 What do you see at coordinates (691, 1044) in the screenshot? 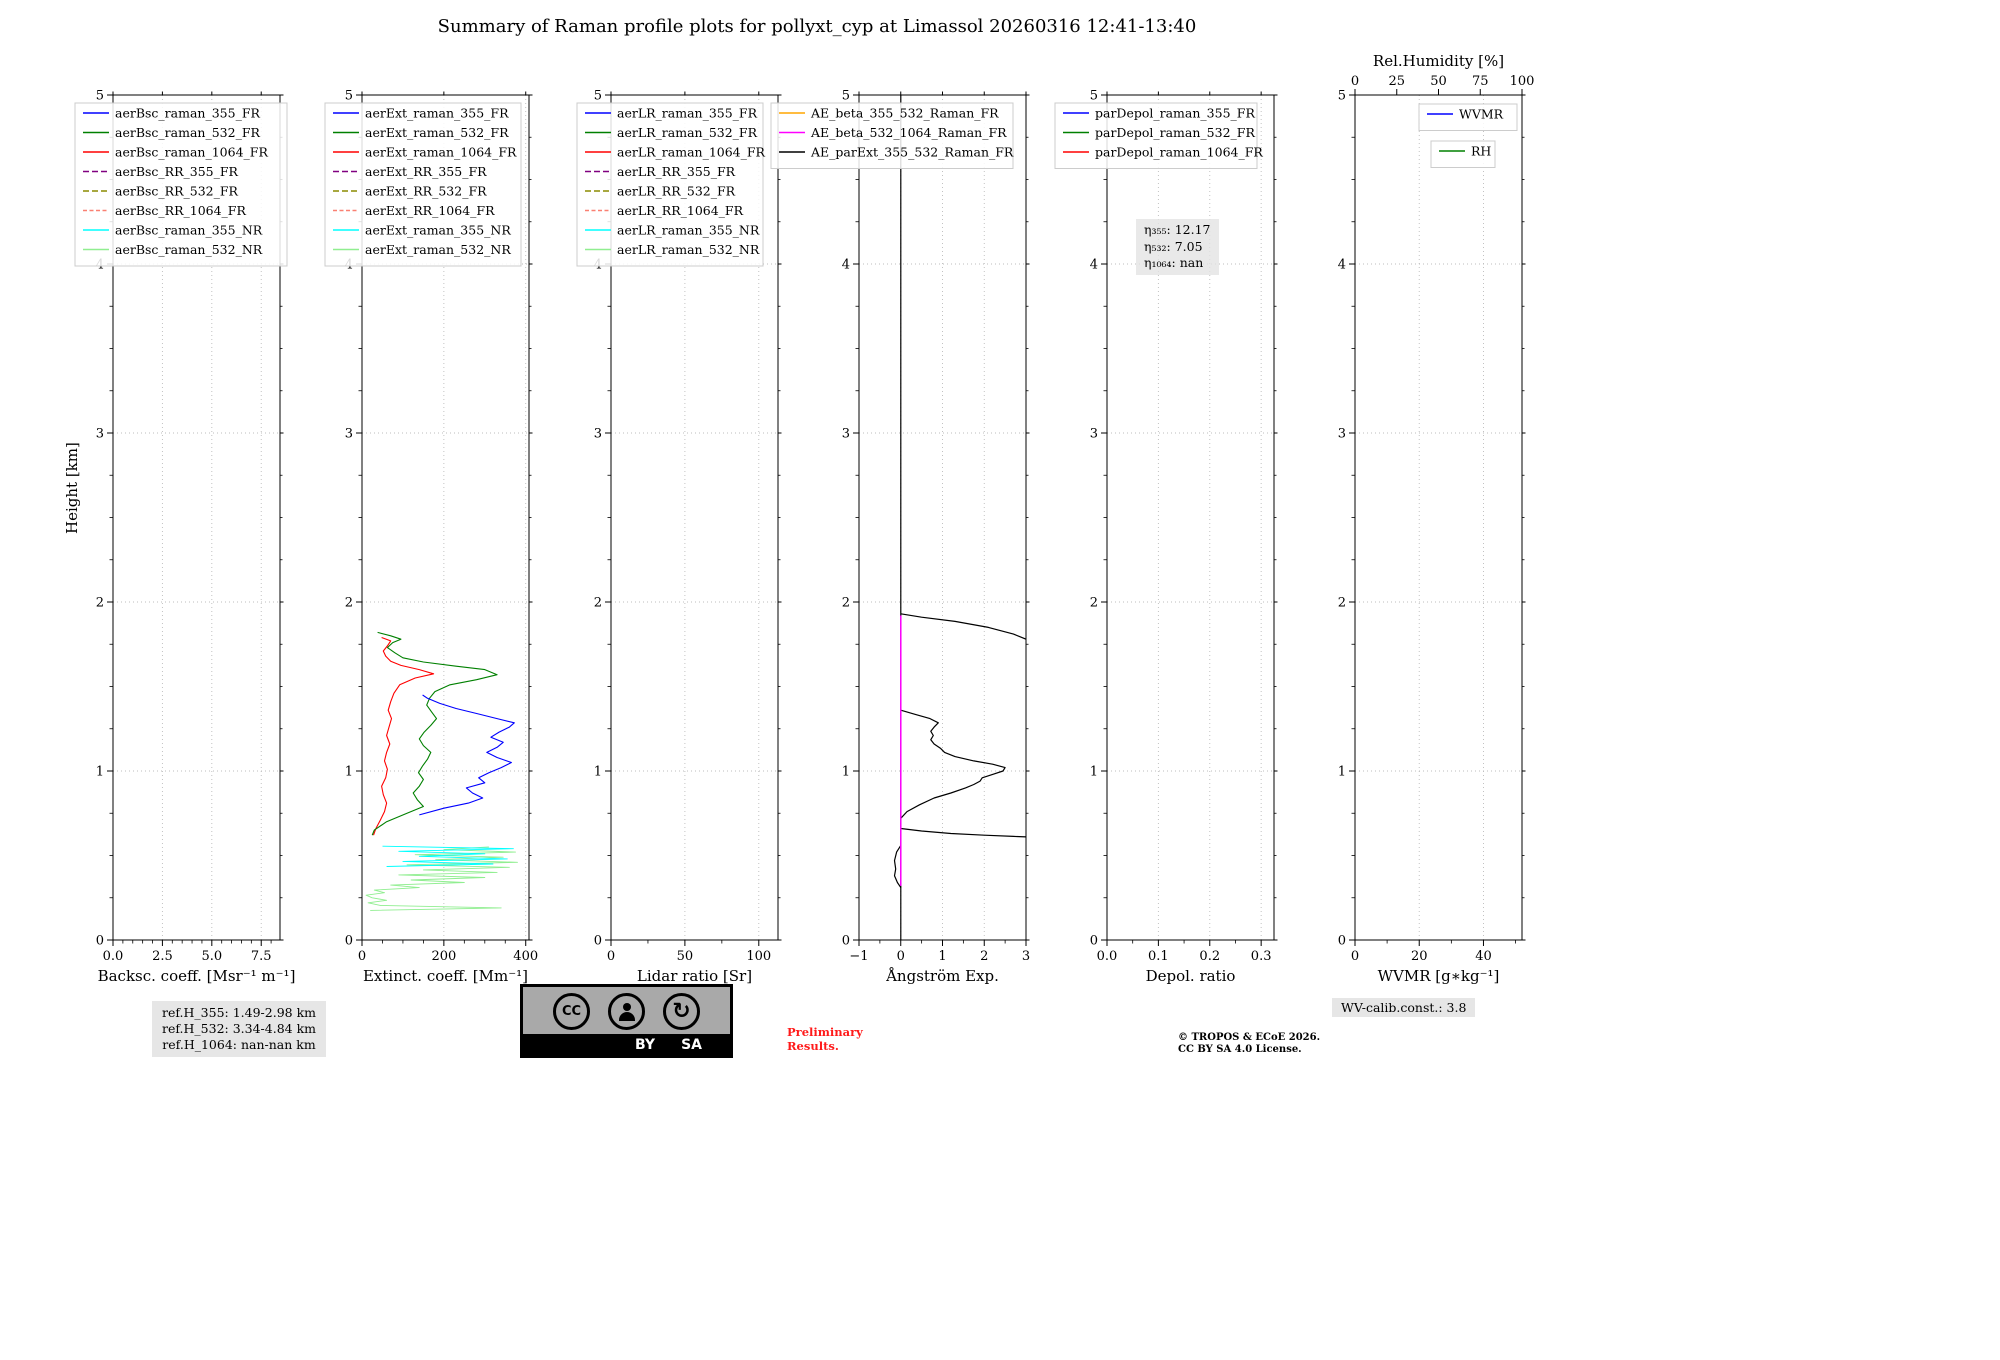
I see `cc-sa-label: SA` at bounding box center [691, 1044].